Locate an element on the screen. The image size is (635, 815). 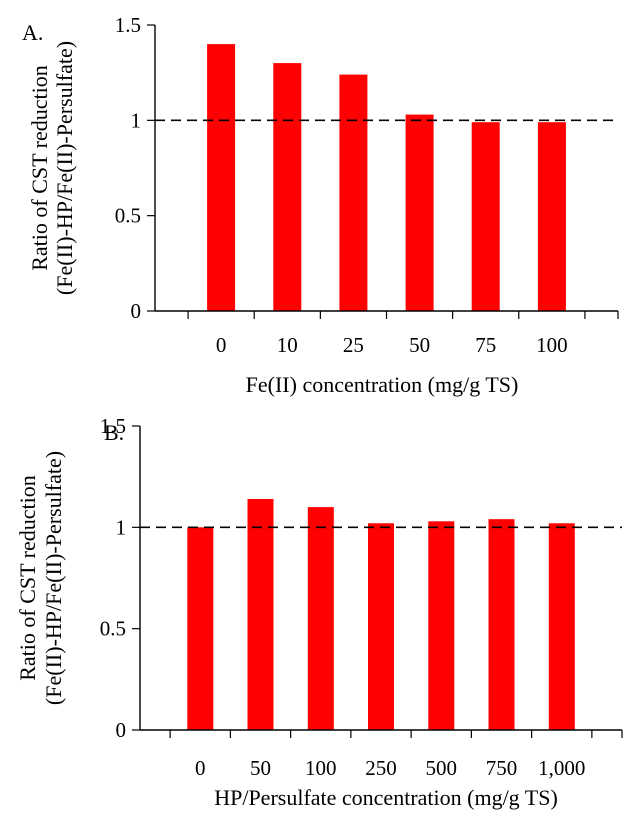
x-tick-label: 10 is located at coordinates (287, 345).